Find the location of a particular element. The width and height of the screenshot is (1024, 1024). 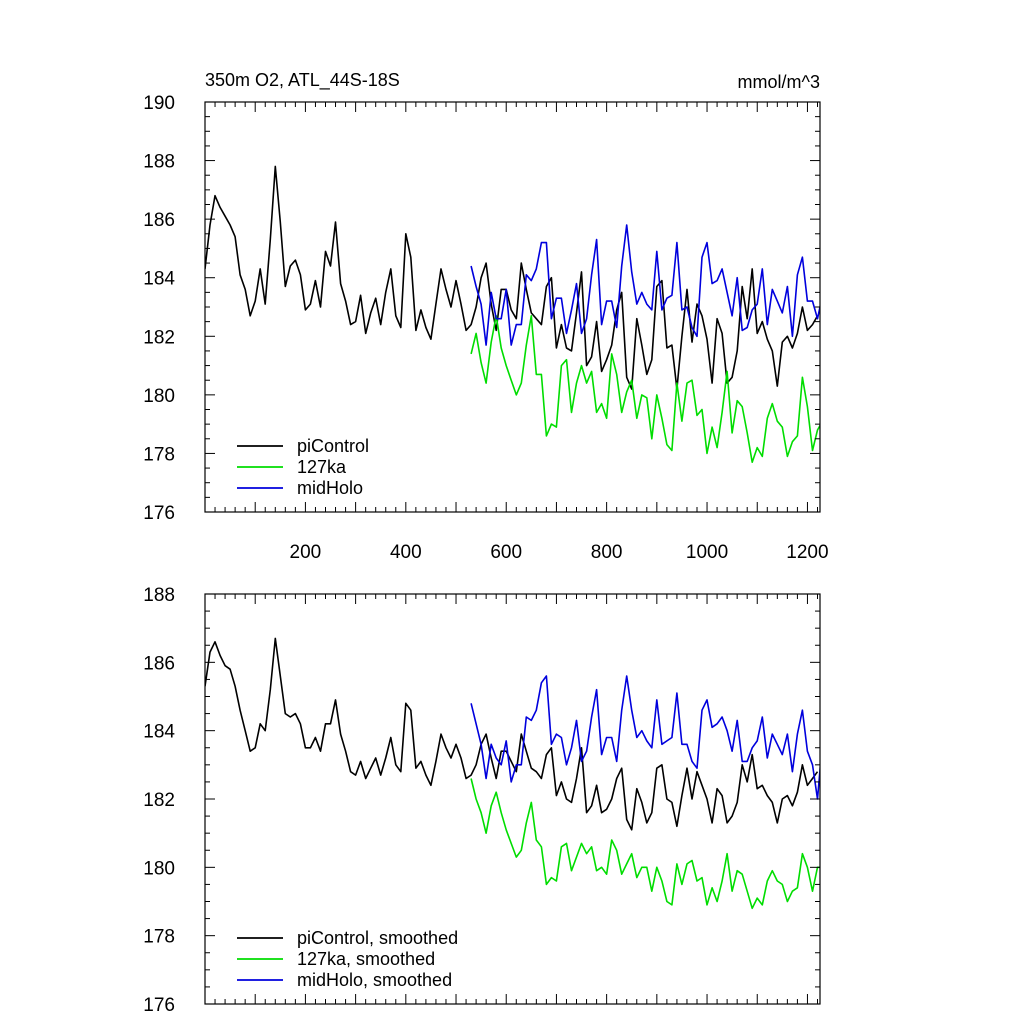

top-x-tick-label: 1000 is located at coordinates (707, 552).